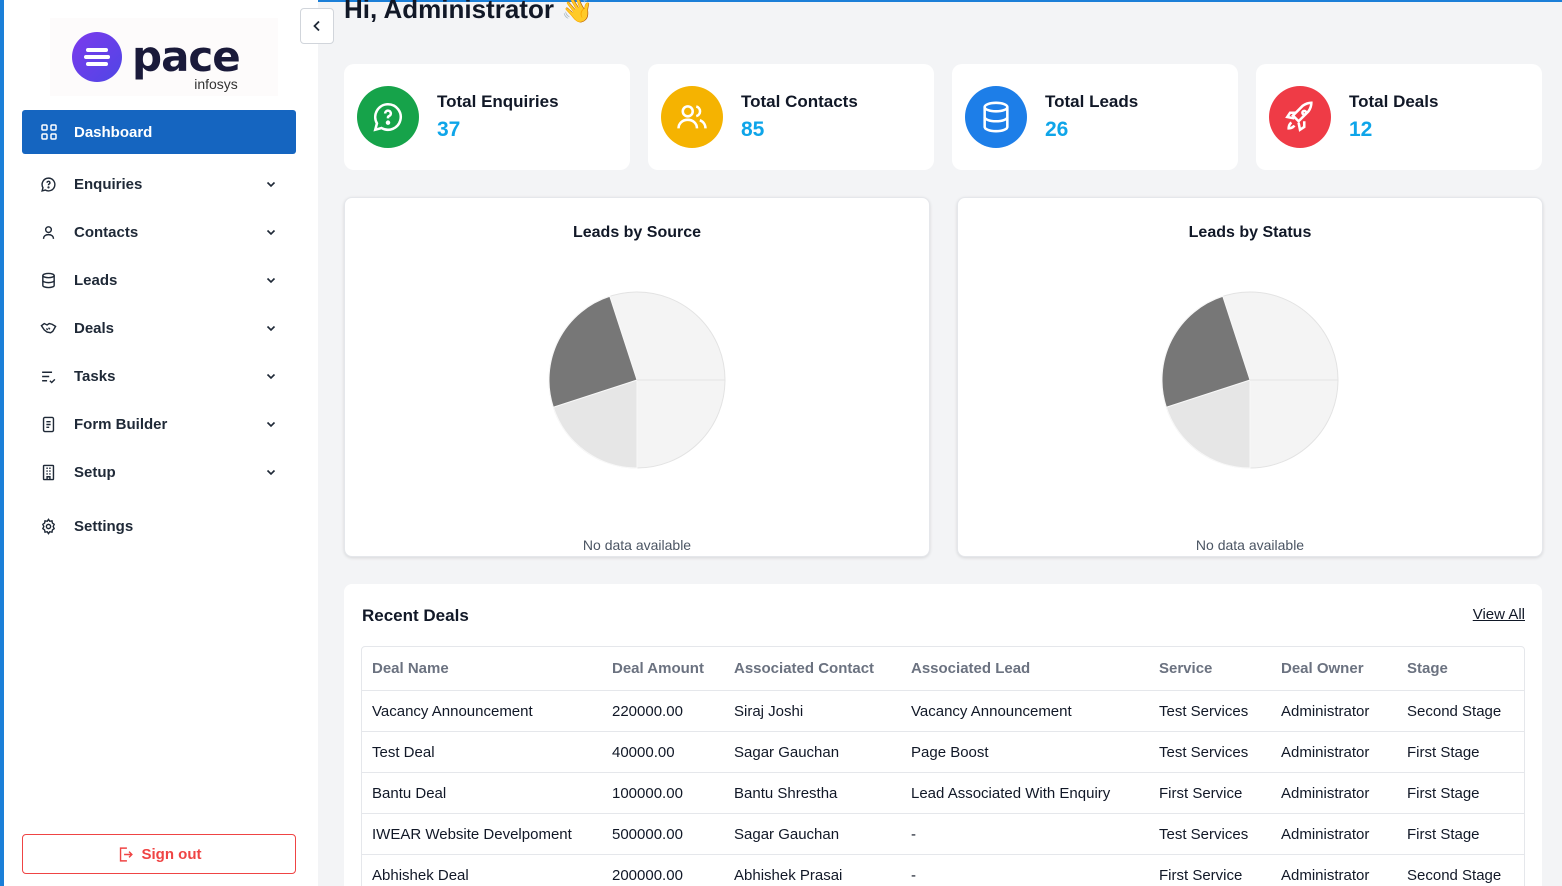 Image resolution: width=1562 pixels, height=886 pixels. What do you see at coordinates (48, 526) in the screenshot?
I see `gear-icon` at bounding box center [48, 526].